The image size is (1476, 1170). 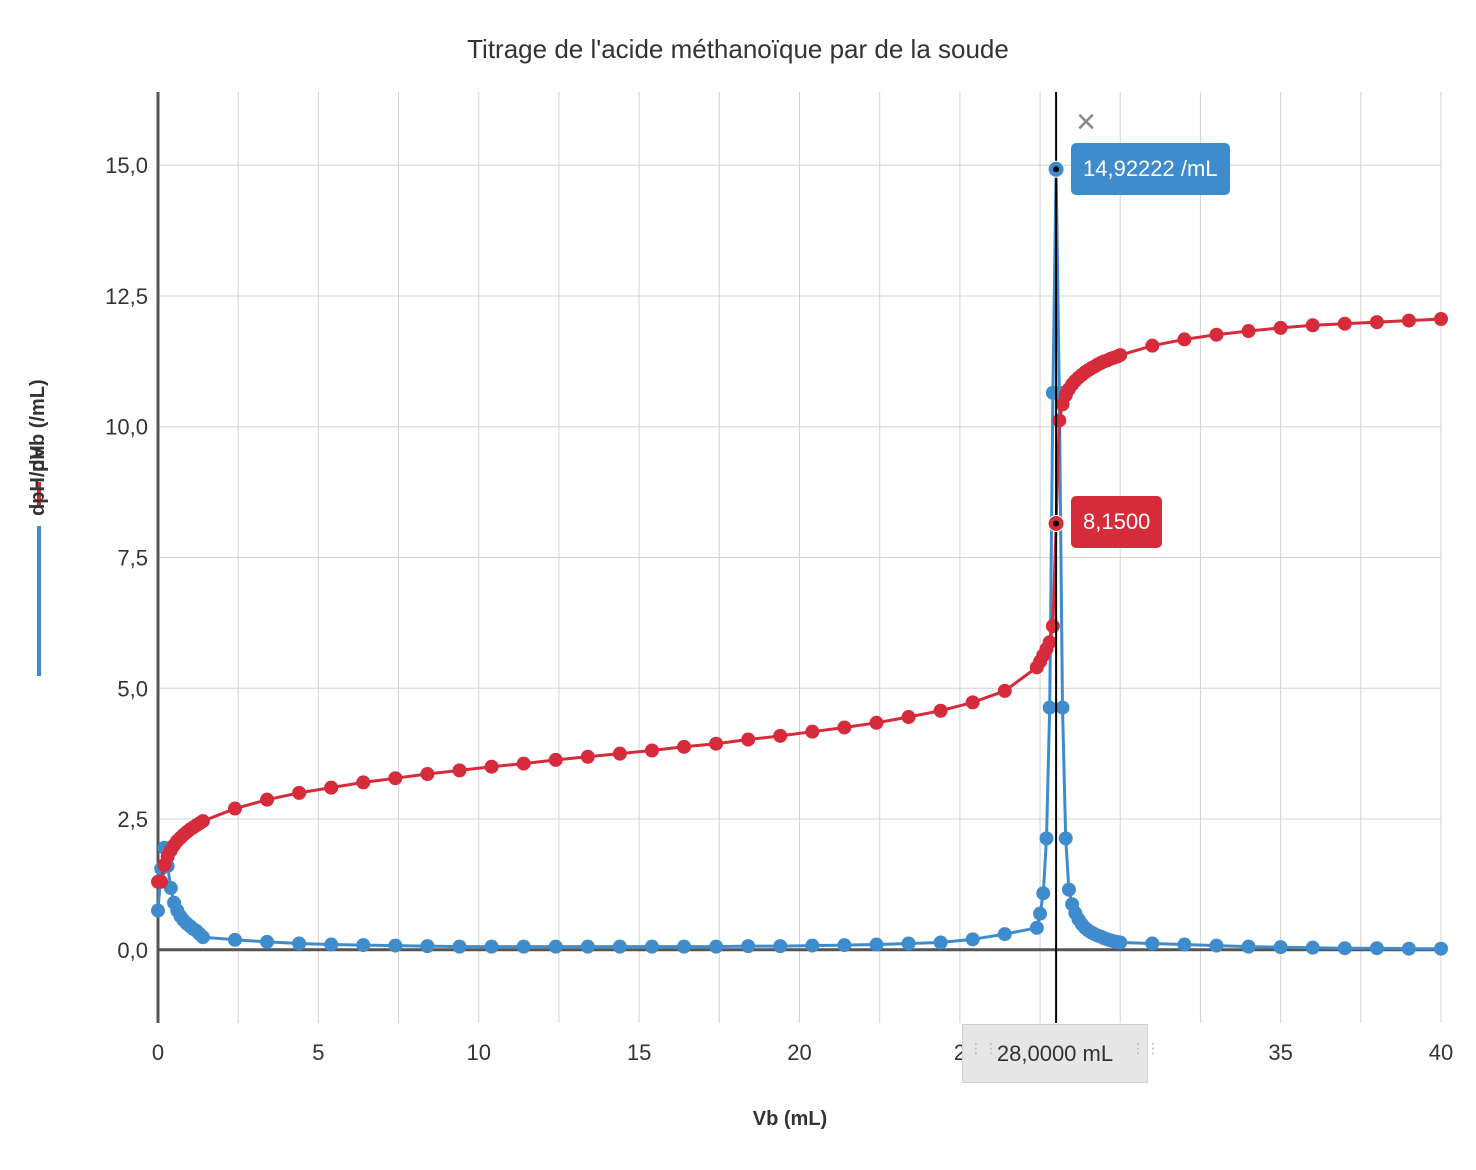 What do you see at coordinates (1150, 169) in the screenshot?
I see `tooltip-derivative: 14,92222 /mL` at bounding box center [1150, 169].